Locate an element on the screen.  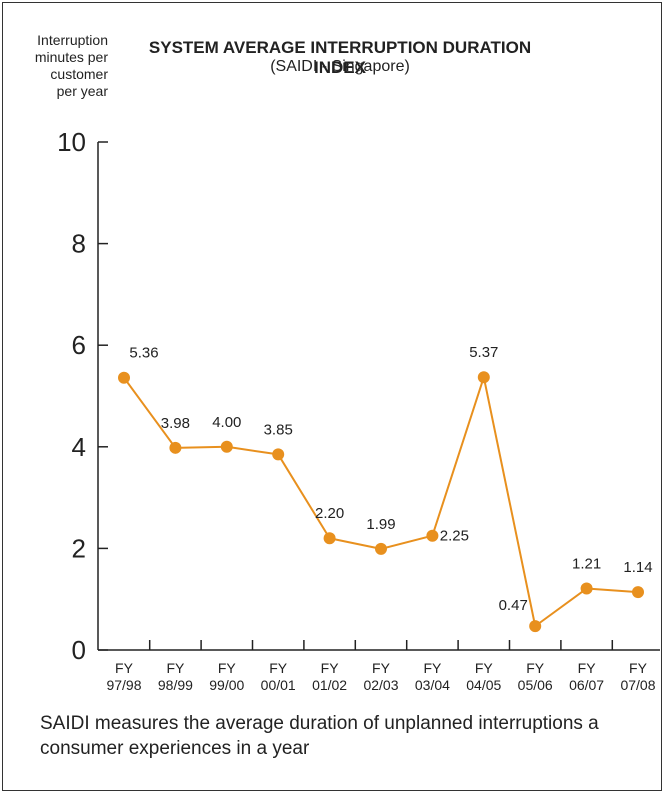
y-axis-label-line-2: minutes per is located at coordinates (71, 57).